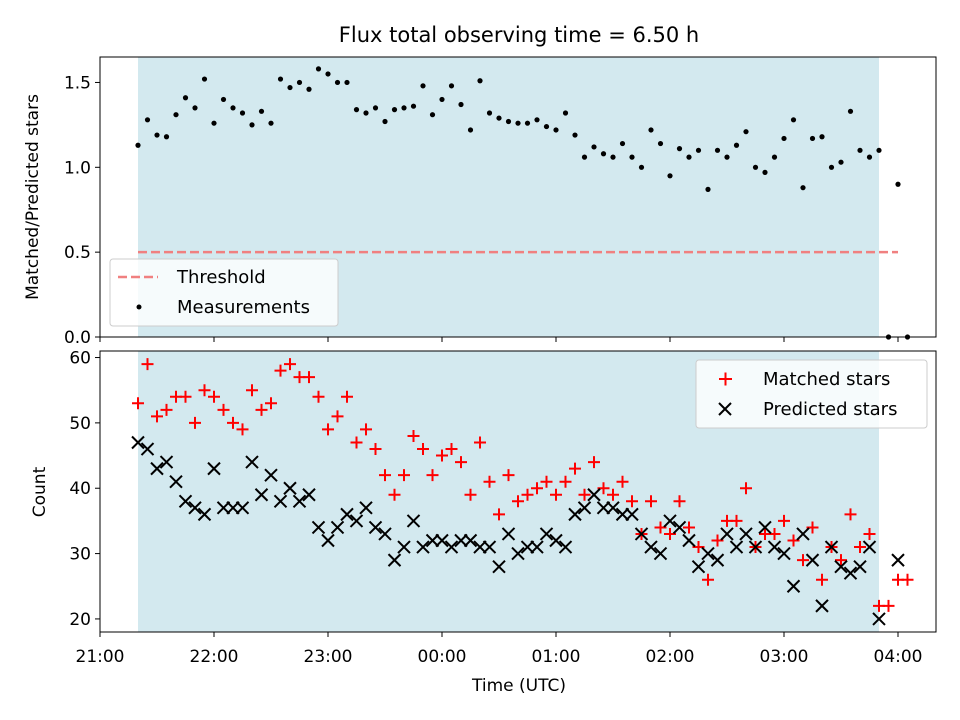 The image size is (960, 720). Describe the element at coordinates (77, 338) in the screenshot. I see `y-tick-label: 0.0` at that location.